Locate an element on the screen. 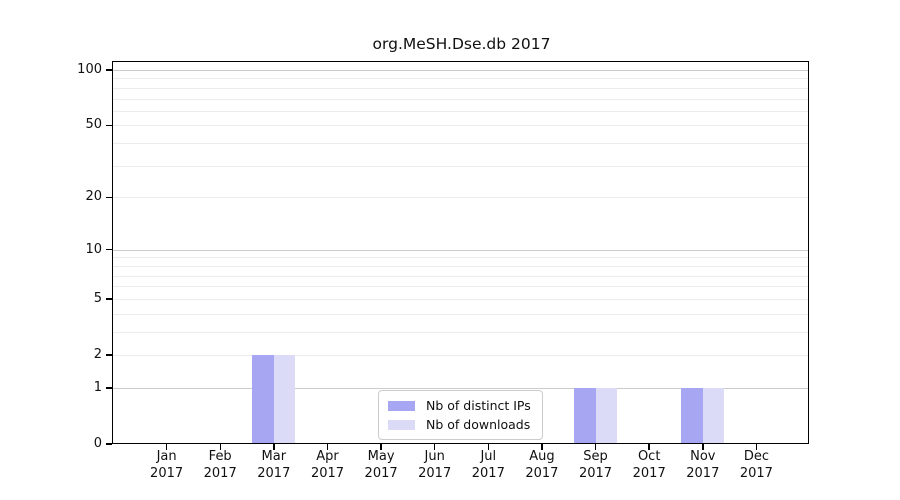 This screenshot has height=500, width=900. x-tick-jan is located at coordinates (166, 447).